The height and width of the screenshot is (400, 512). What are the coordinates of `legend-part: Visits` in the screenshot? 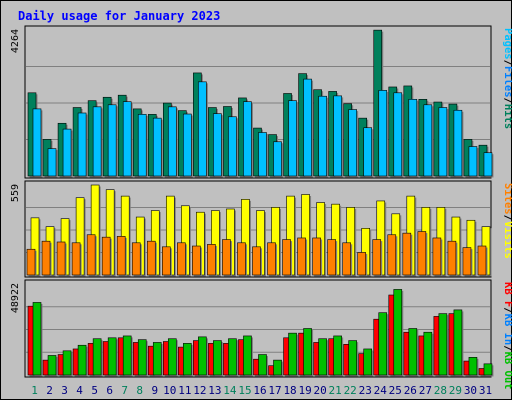 It's located at (507, 240).